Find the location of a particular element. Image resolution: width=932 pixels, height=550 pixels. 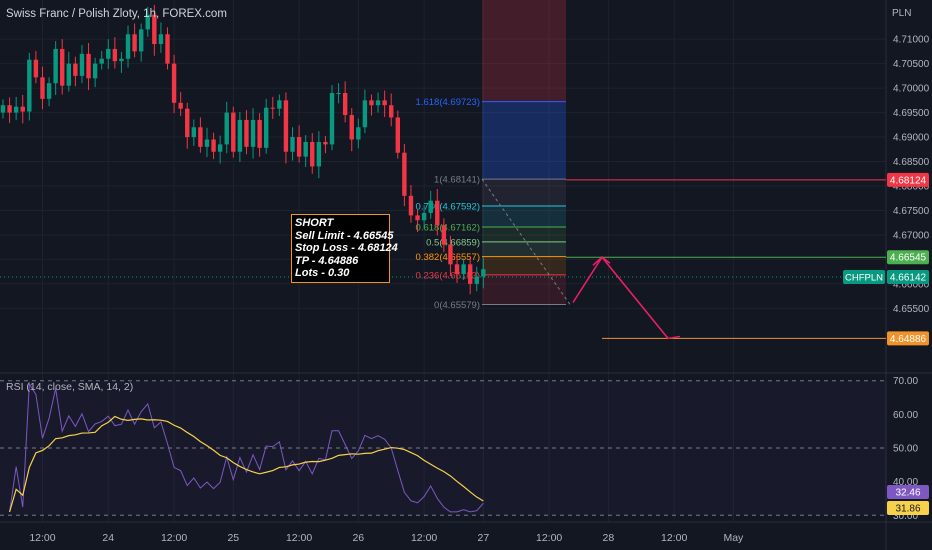

rsi-tick-label: 60.00 is located at coordinates (905, 415).